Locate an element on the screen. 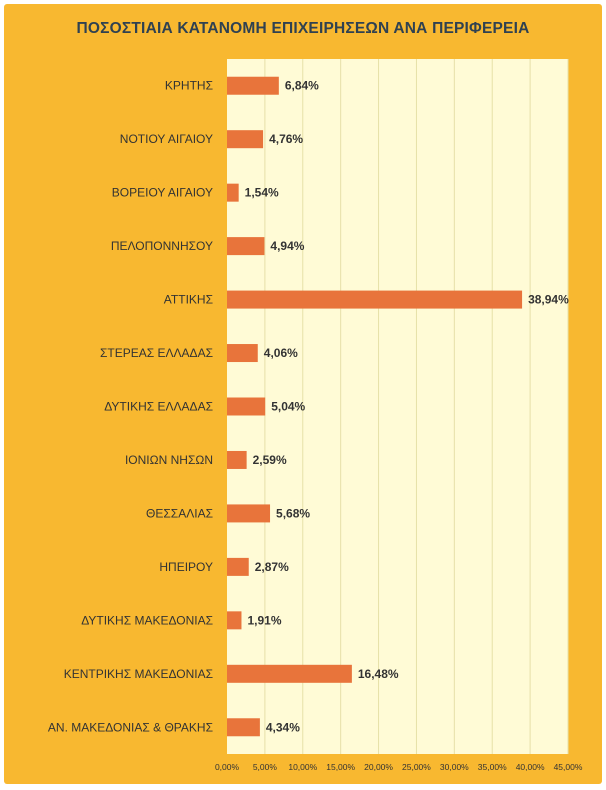 The image size is (606, 790). category-label: ΙΟΝΙΩΝ ΝΗΣΩΝ is located at coordinates (169, 460).